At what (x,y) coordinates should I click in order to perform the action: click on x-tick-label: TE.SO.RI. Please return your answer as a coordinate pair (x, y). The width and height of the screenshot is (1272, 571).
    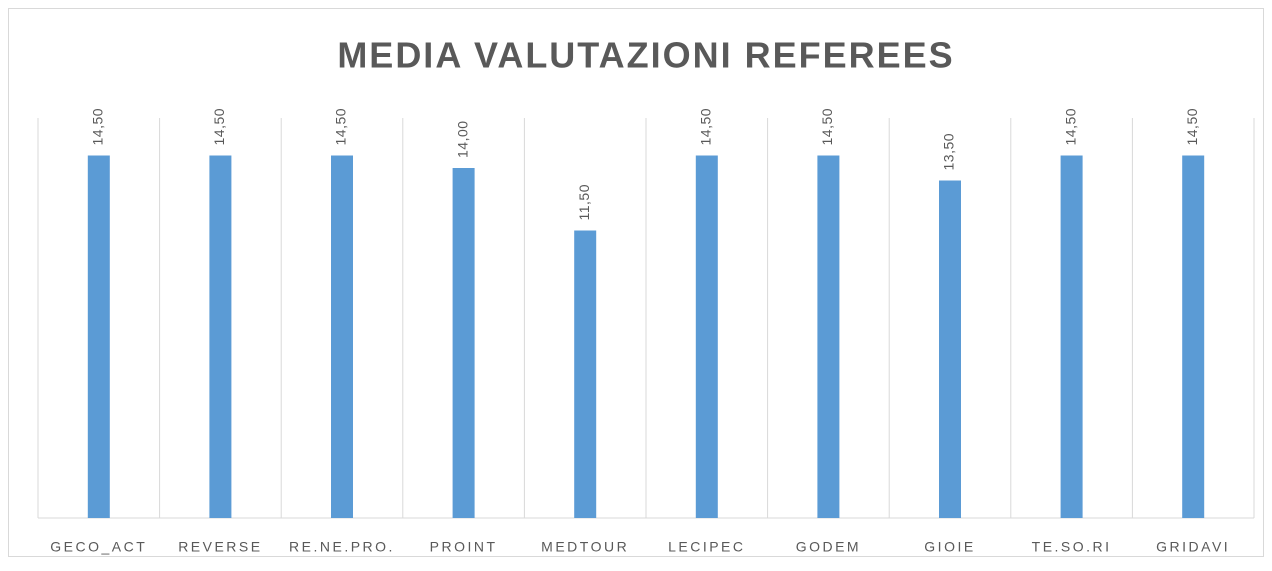
    Looking at the image, I should click on (1072, 547).